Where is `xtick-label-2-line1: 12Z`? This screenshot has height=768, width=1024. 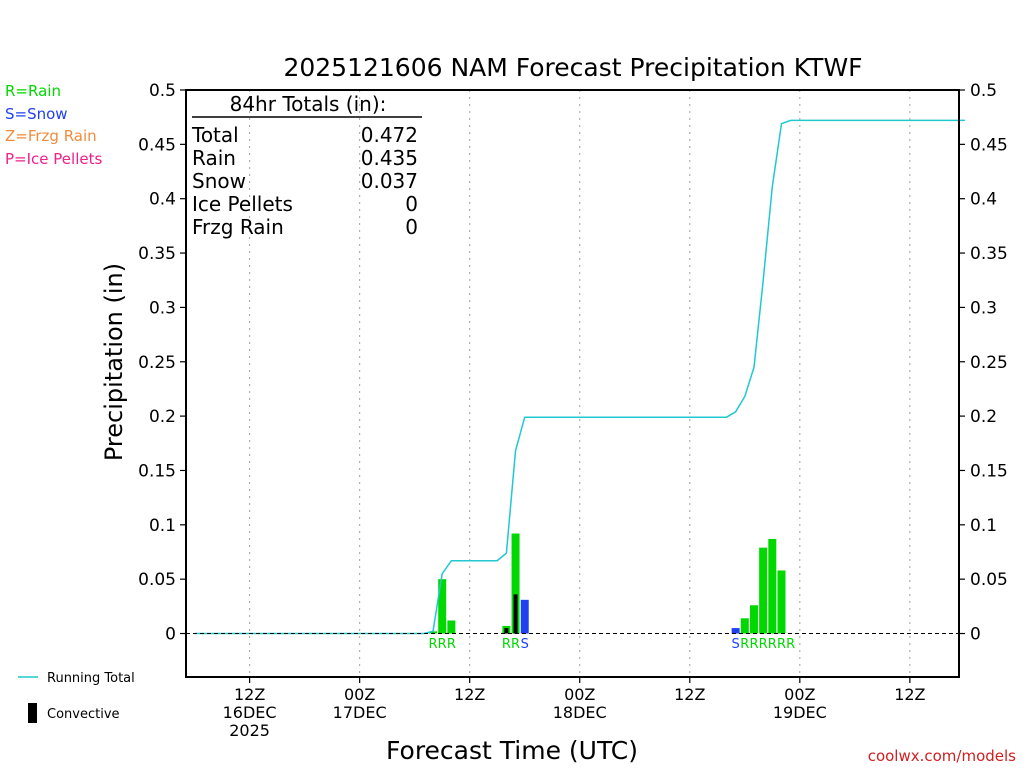 xtick-label-2-line1: 12Z is located at coordinates (469, 694).